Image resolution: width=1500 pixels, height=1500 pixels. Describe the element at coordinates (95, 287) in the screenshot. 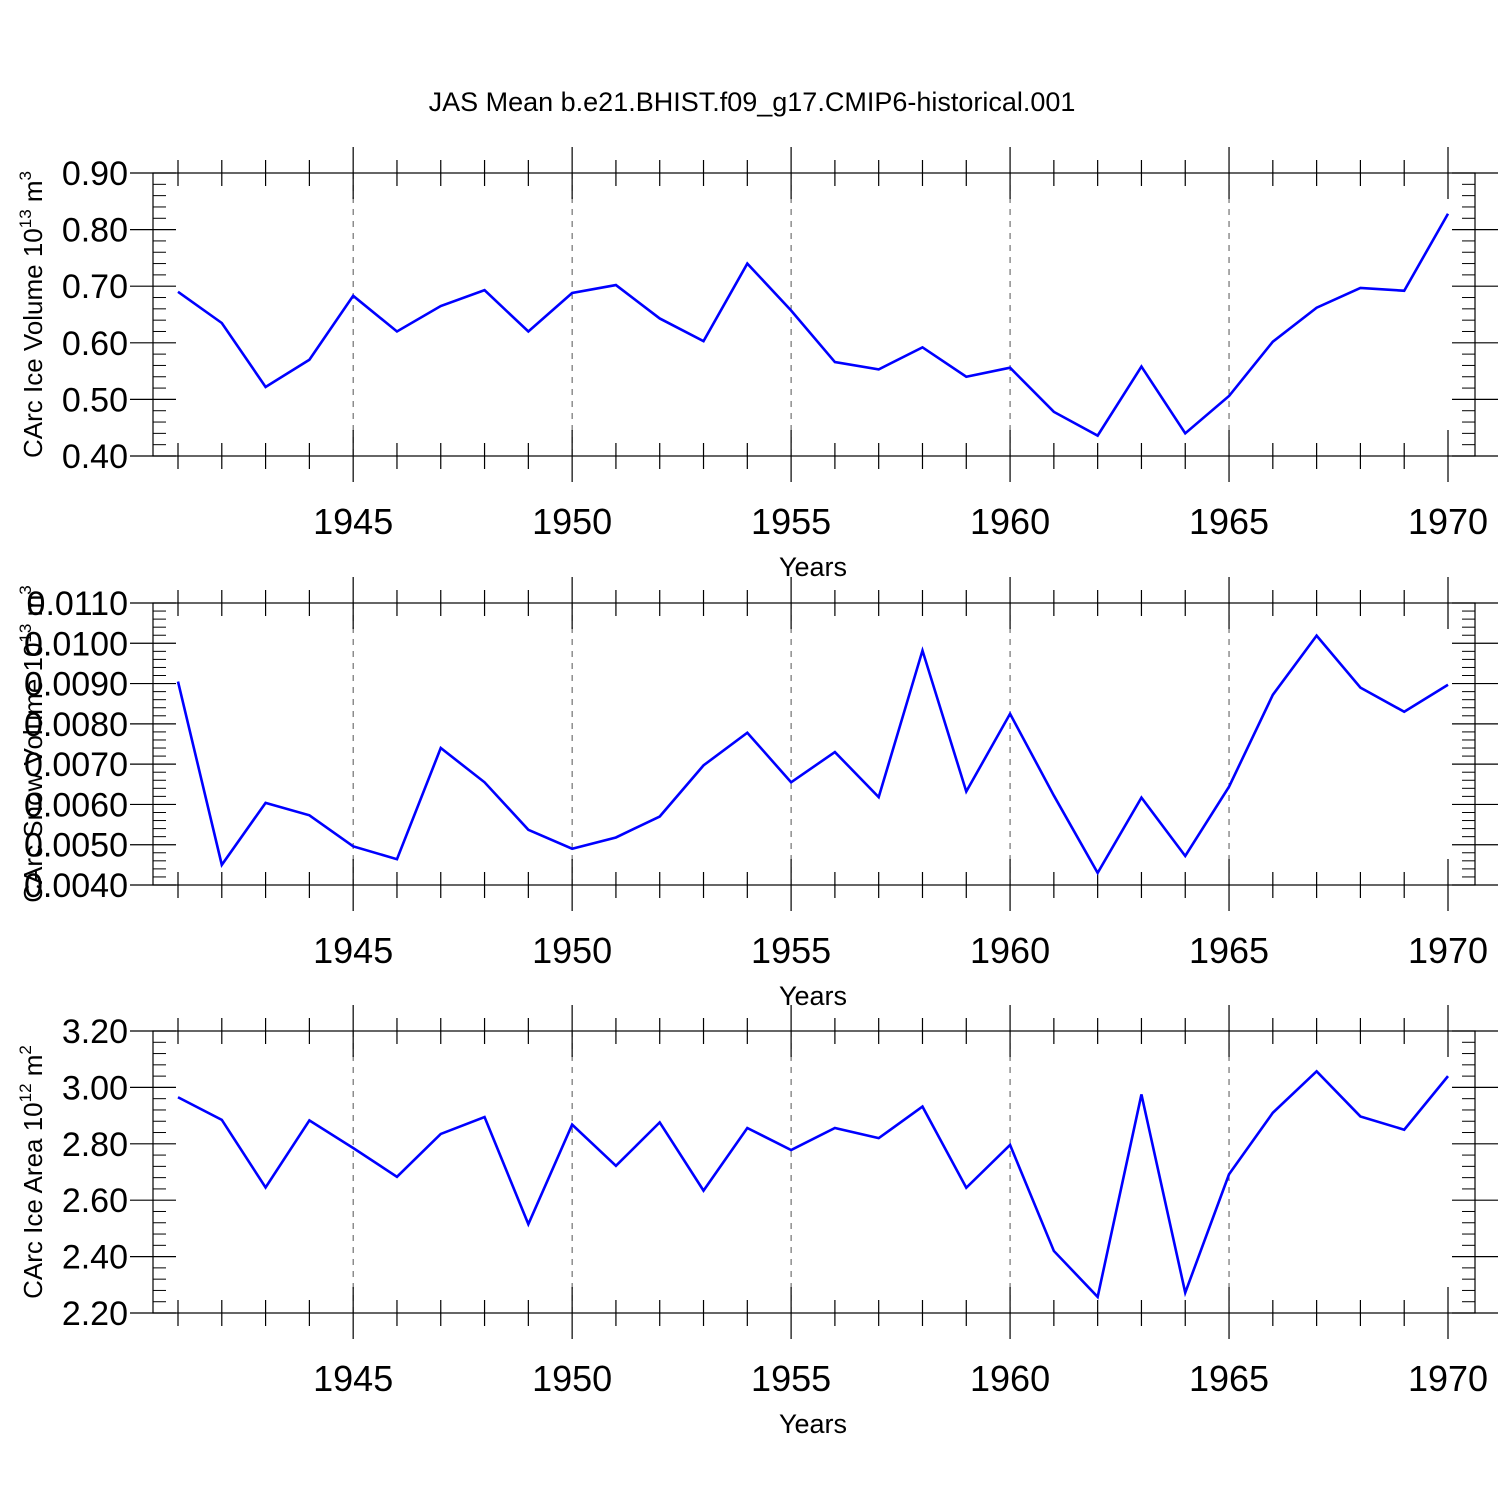

I see `y-tick-label: 0.70` at that location.